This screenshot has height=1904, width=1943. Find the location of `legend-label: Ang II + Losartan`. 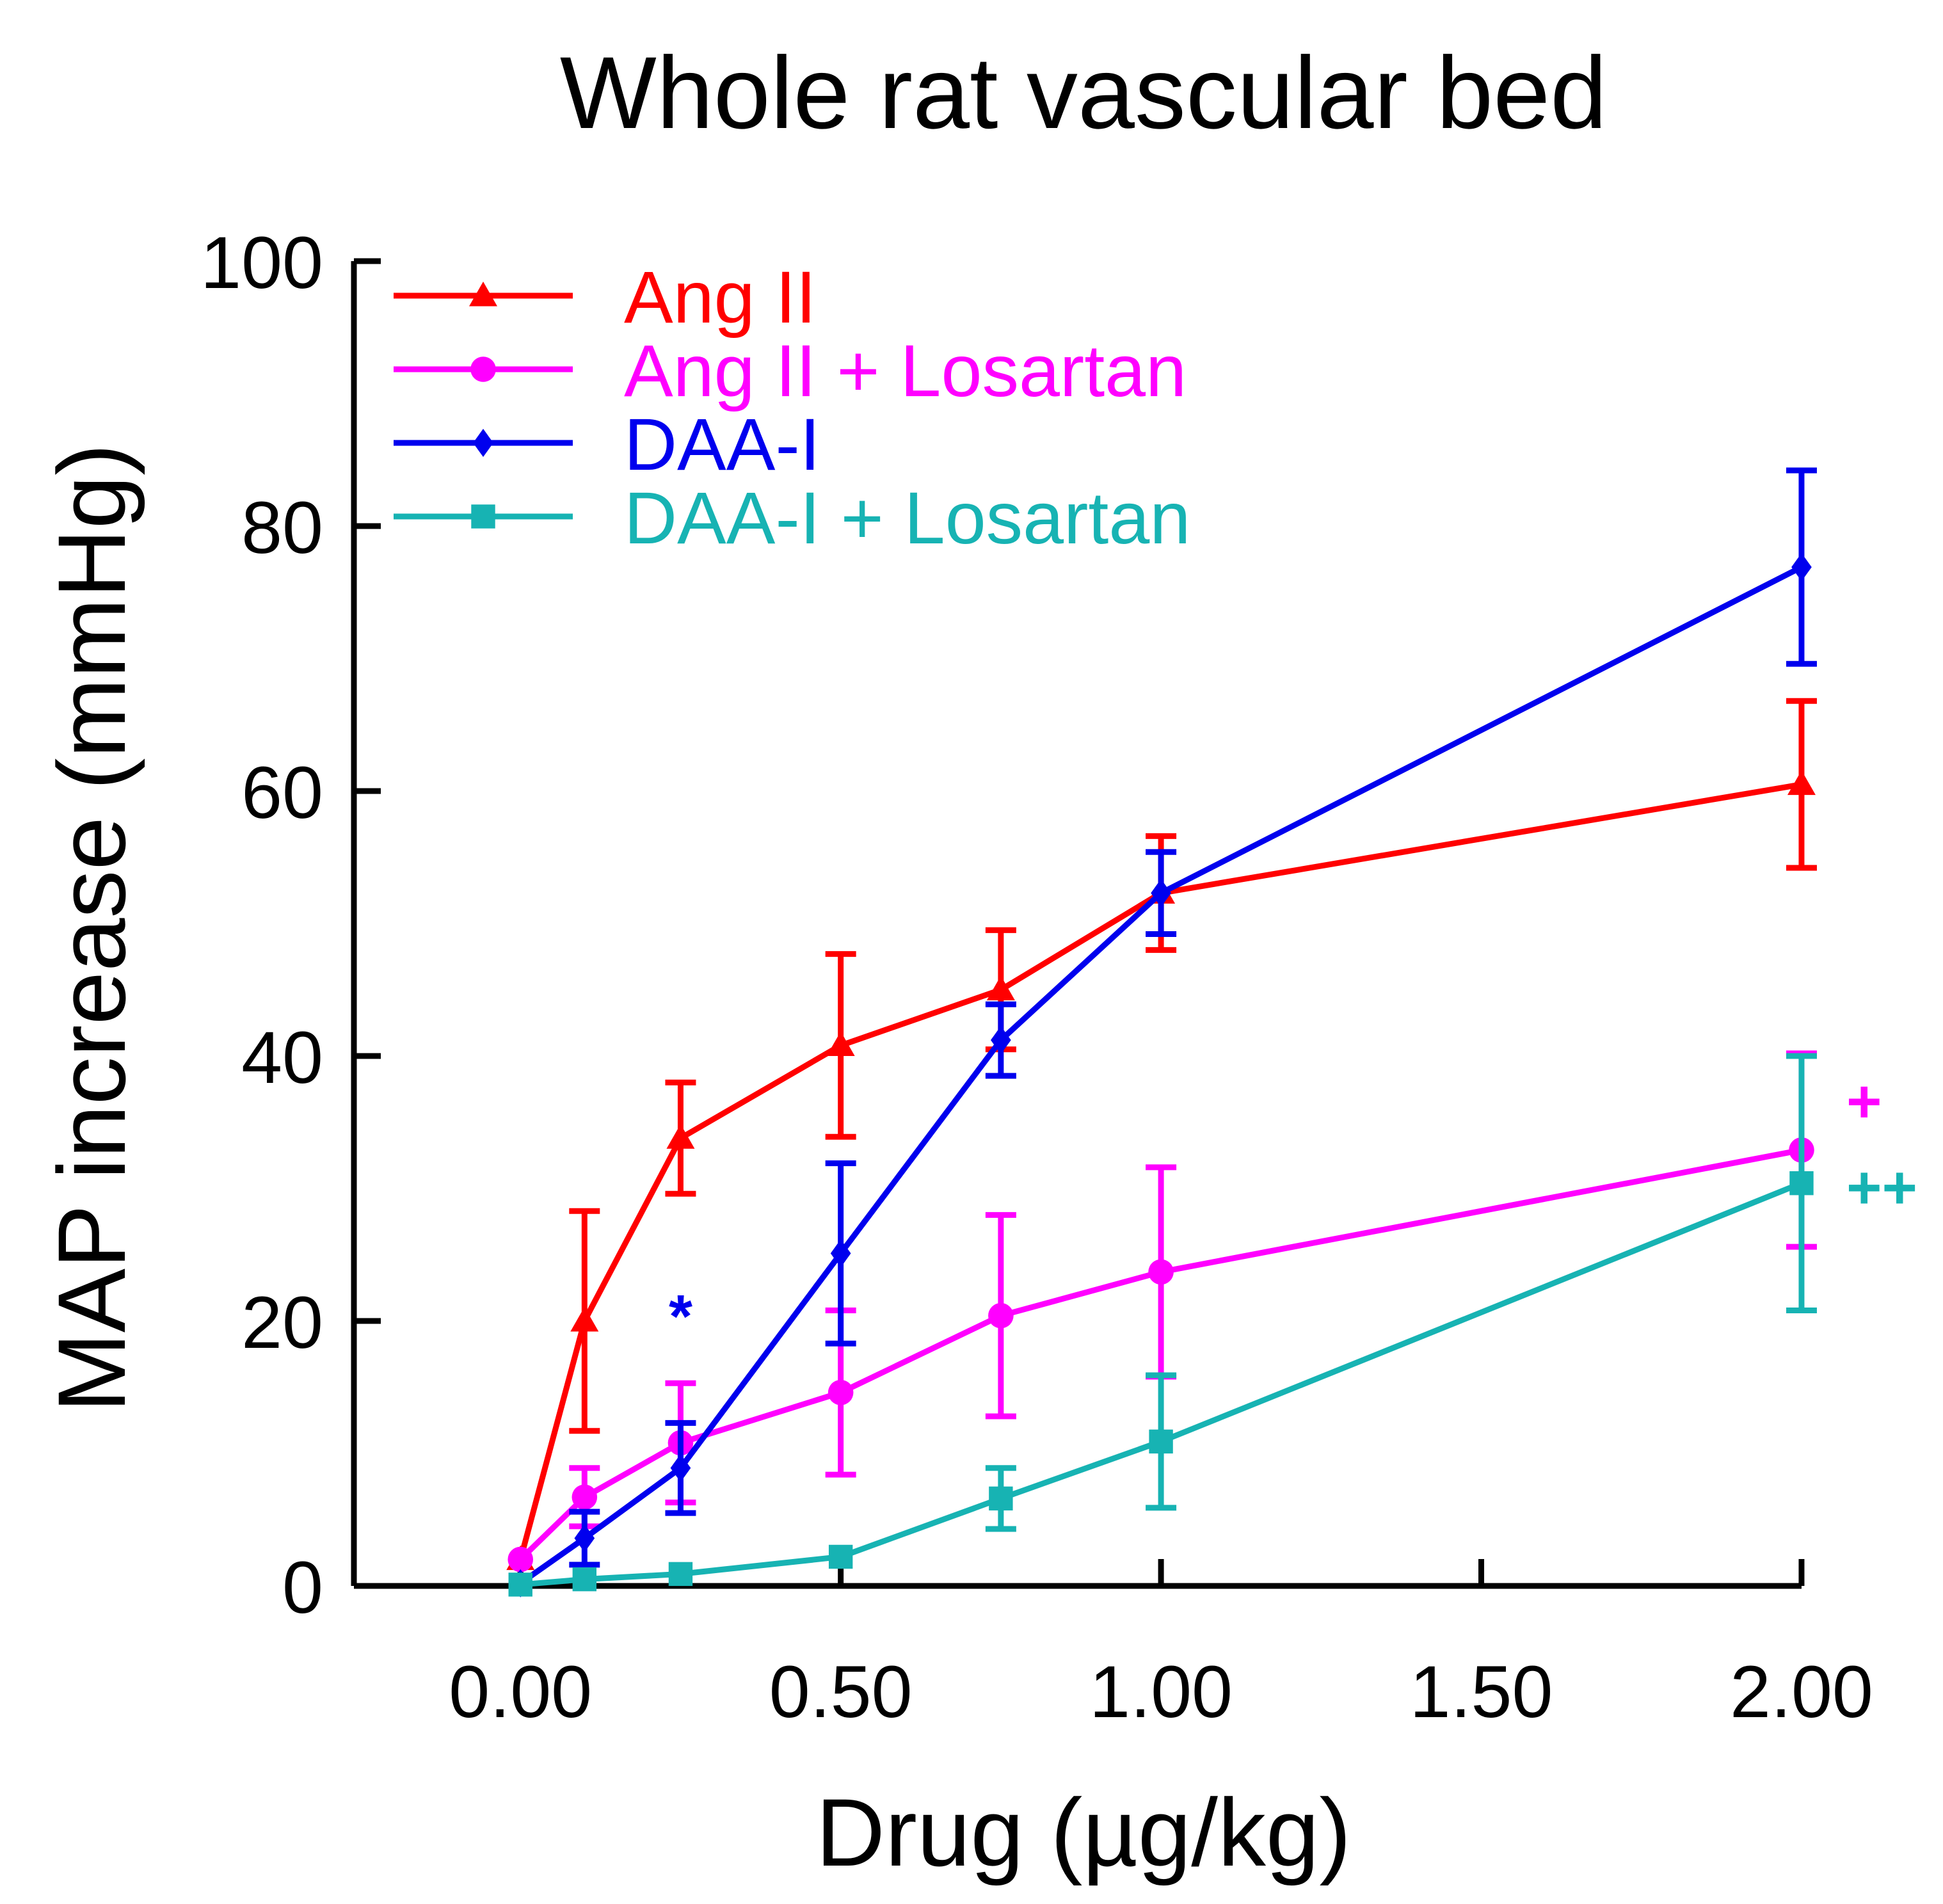

legend-label: Ang II + Losartan is located at coordinates (905, 371).